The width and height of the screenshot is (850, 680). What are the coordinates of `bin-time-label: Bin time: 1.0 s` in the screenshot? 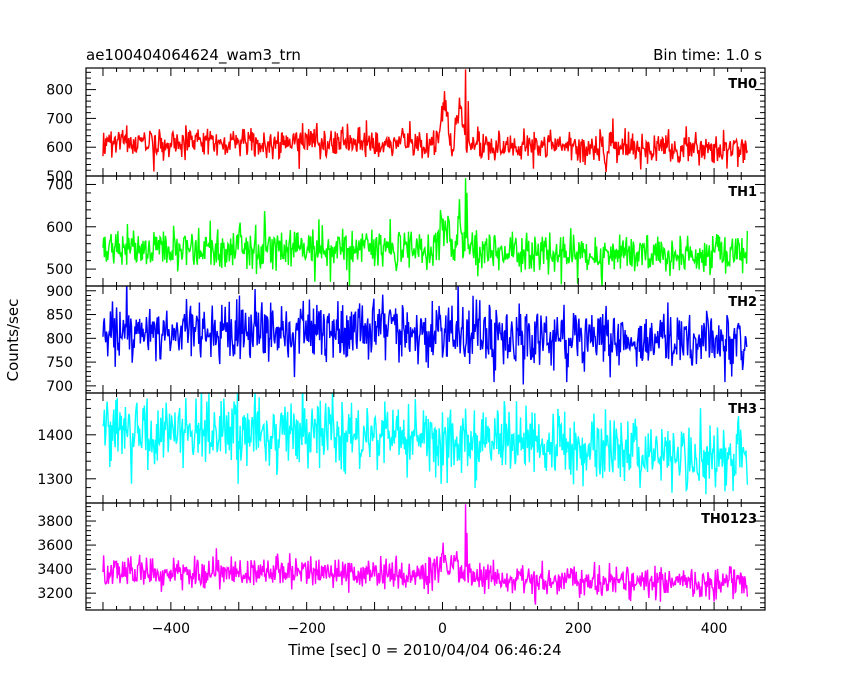 It's located at (707, 55).